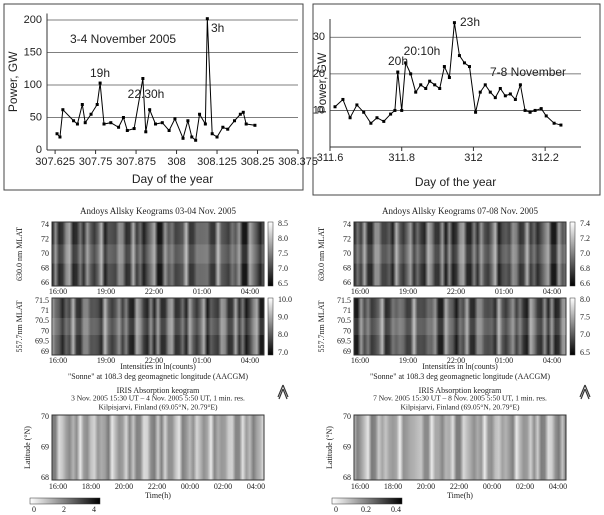 The image size is (604, 515). Describe the element at coordinates (223, 486) in the screenshot. I see `x-tick-label: 02:00` at that location.